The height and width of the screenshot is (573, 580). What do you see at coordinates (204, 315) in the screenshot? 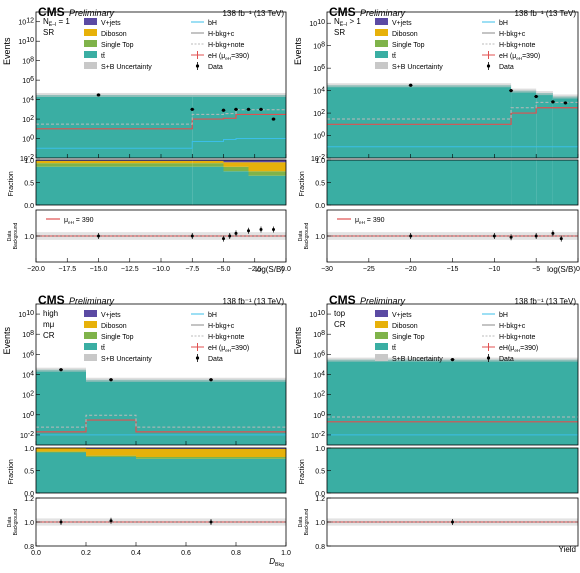
I see `legend-item: bH` at bounding box center [204, 315].